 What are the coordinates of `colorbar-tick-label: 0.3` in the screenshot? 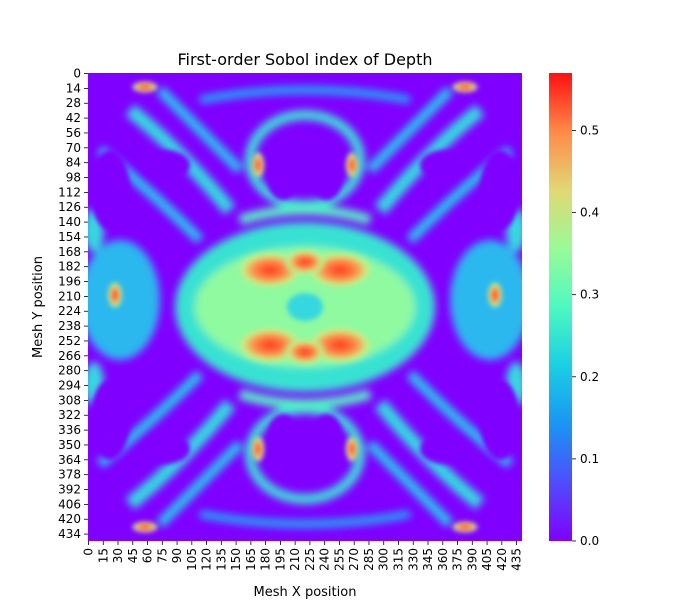 It's located at (589, 295).